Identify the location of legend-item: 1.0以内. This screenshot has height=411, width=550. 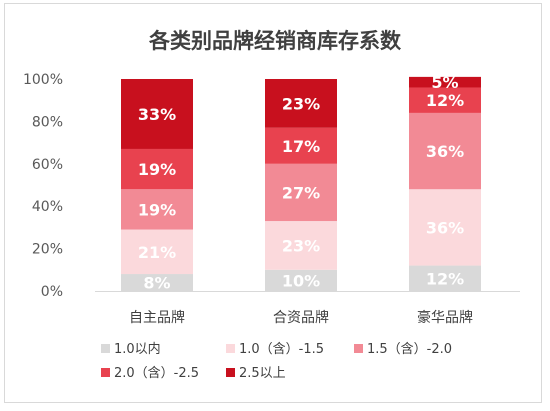
(131, 349).